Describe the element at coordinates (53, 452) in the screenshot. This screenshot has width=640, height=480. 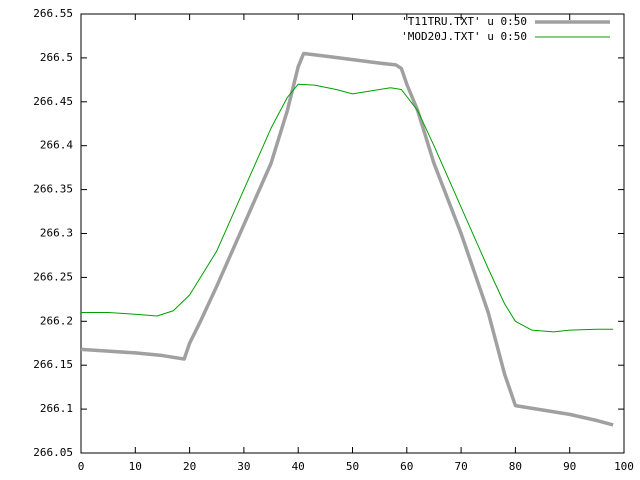
I see `y-tick-label: 266.05` at that location.